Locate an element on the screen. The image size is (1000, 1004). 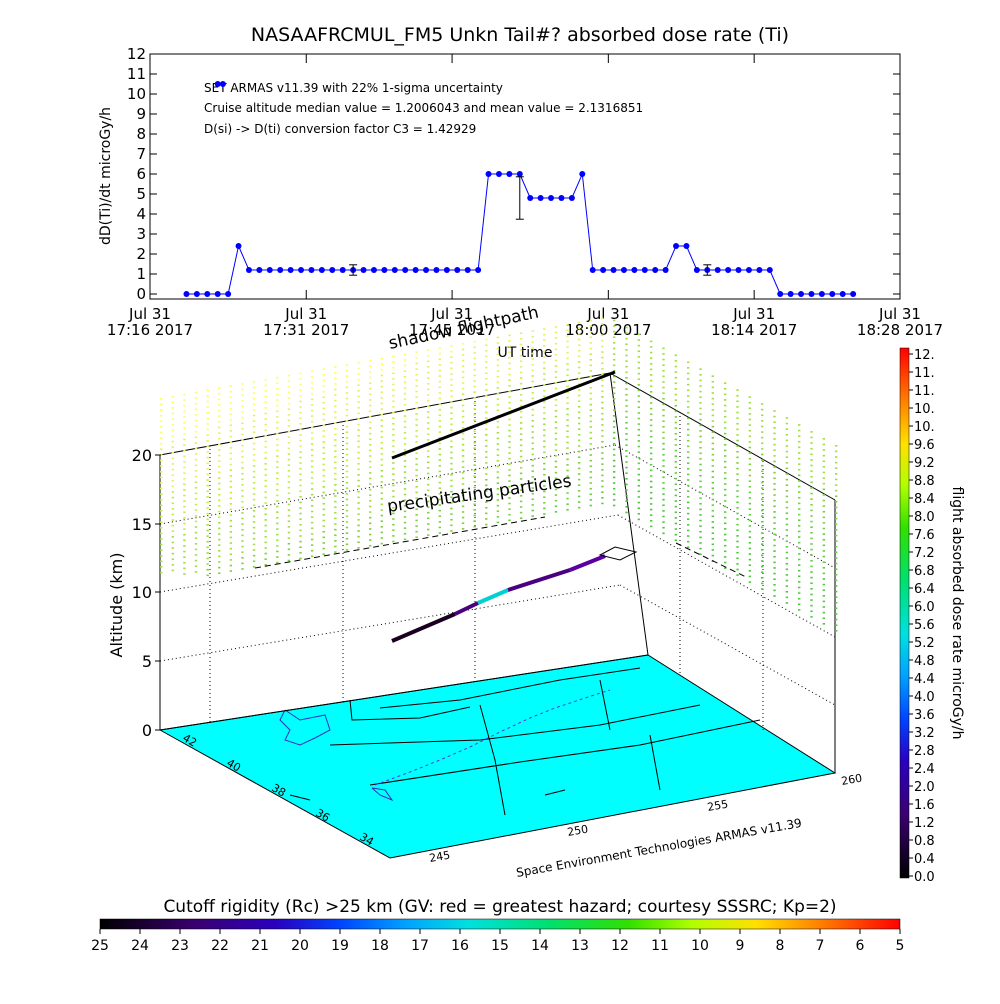
rigidity-colorbar-tick-label: 19 is located at coordinates (340, 946).